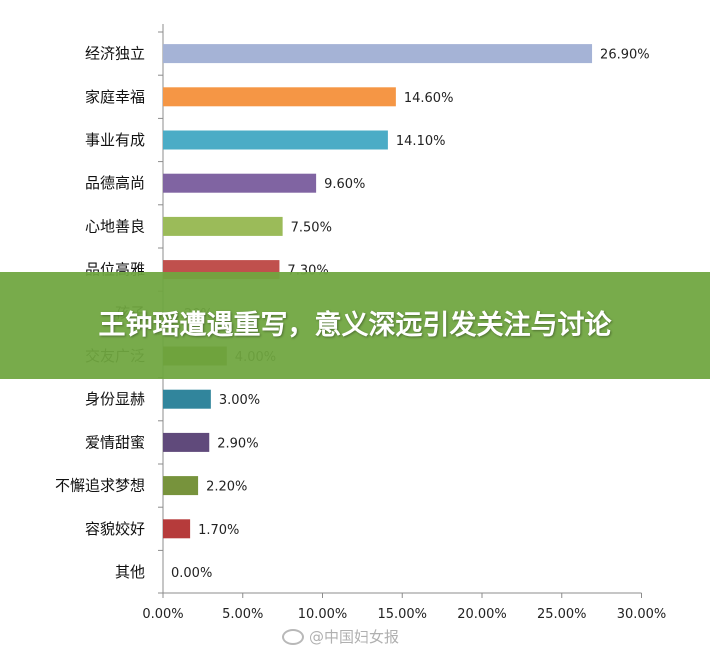 This screenshot has height=655, width=710. What do you see at coordinates (115, 226) in the screenshot?
I see `category-label: 心地善良` at bounding box center [115, 226].